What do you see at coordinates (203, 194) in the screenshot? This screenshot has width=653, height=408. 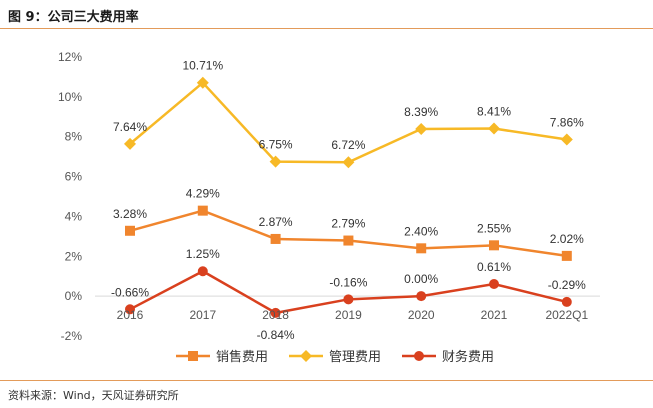 I see `data-label: 4.29%` at bounding box center [203, 194].